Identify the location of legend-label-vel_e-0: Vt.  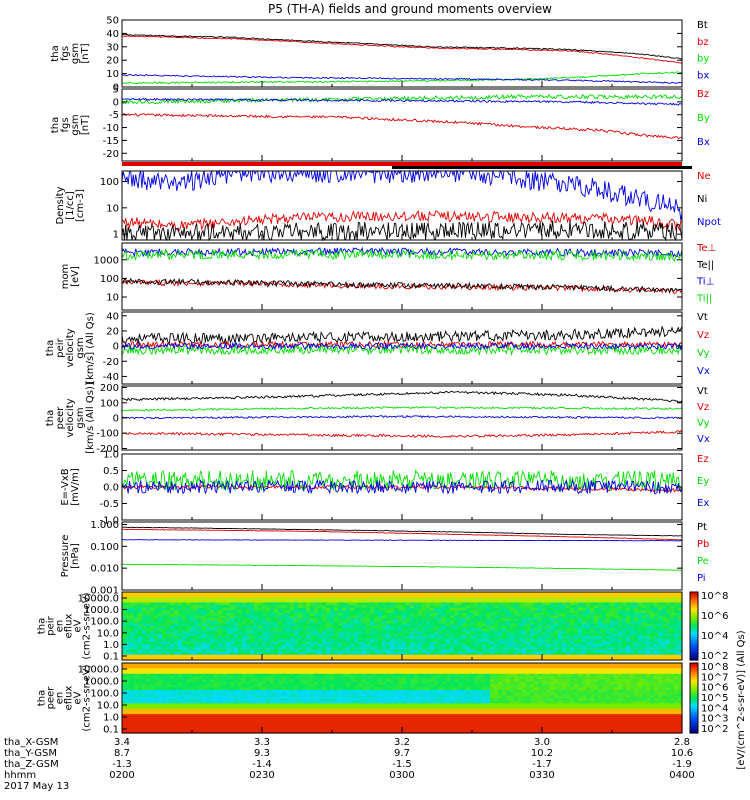
(702, 391).